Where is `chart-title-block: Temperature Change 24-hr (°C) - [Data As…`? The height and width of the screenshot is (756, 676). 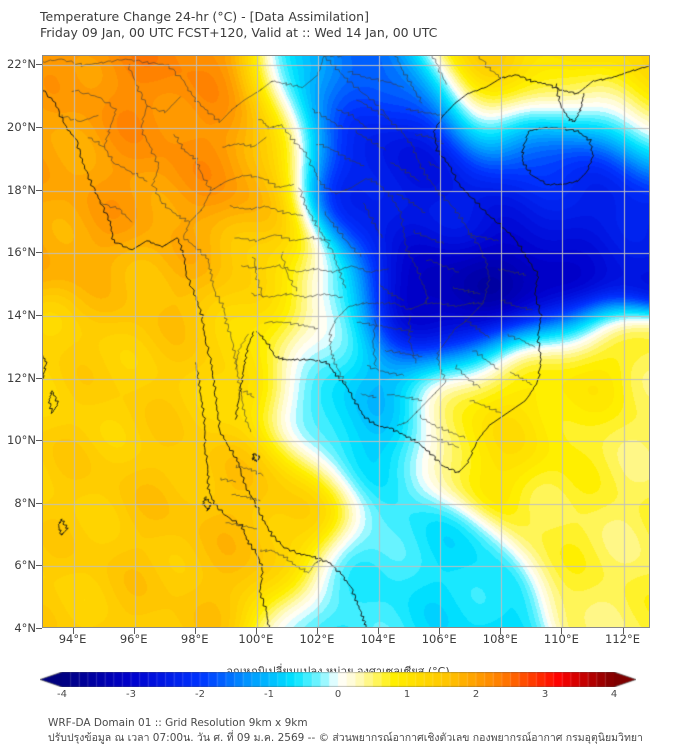
chart-title-block: Temperature Change 24-hr (°C) - [Data As… is located at coordinates (238, 25).